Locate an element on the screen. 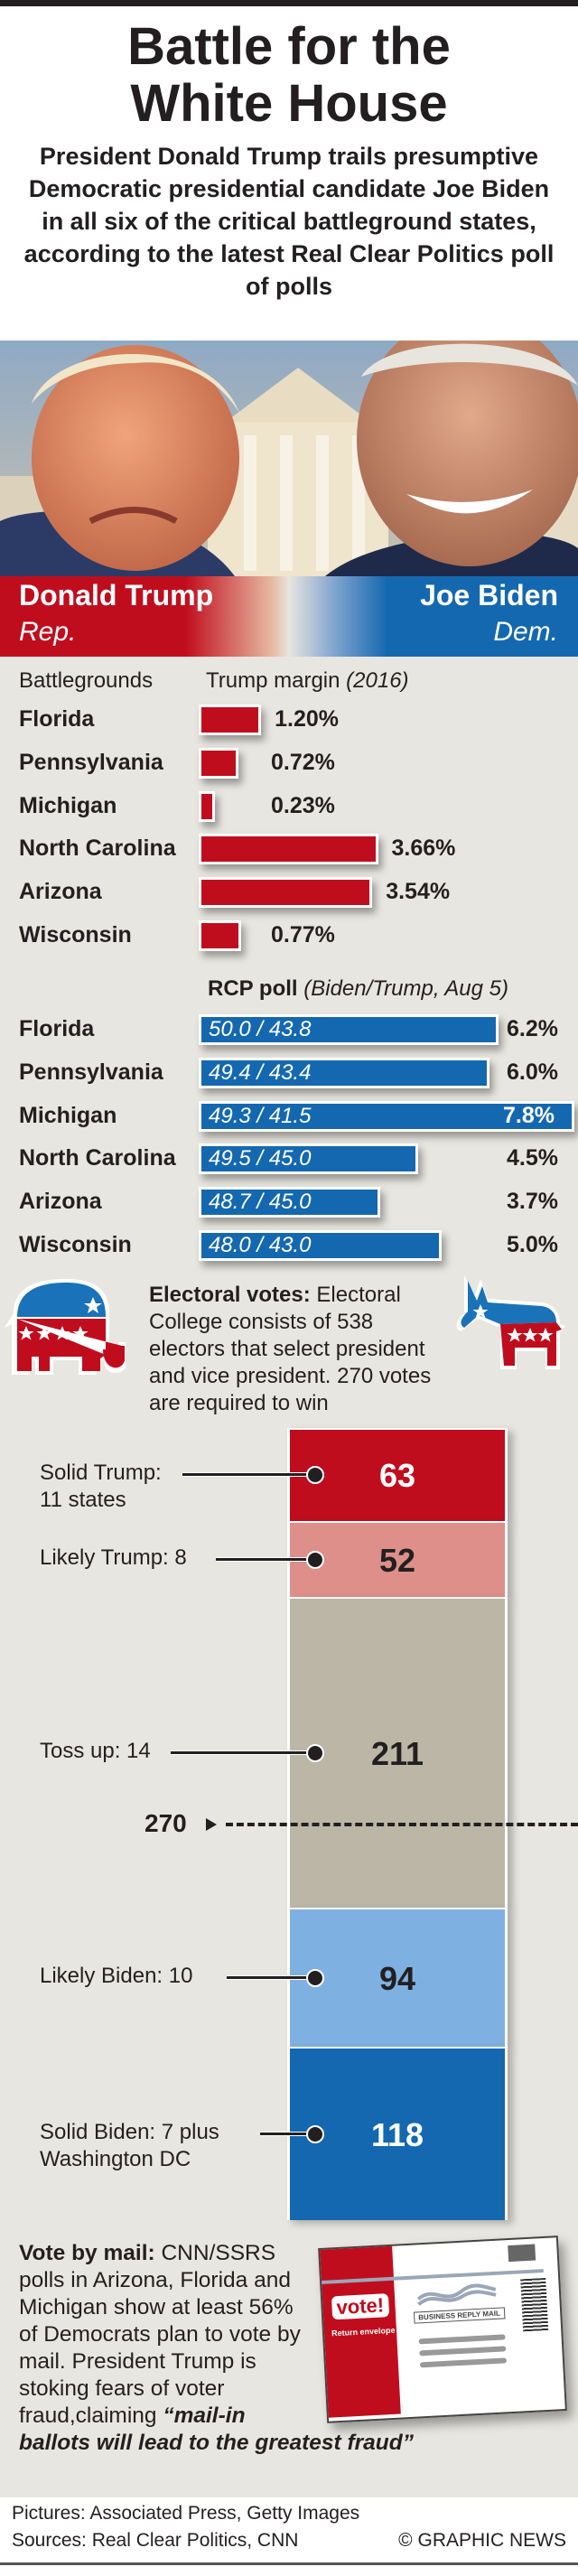  rcp-bar-north-carolina: 49.5 / 45.0 is located at coordinates (309, 1159).